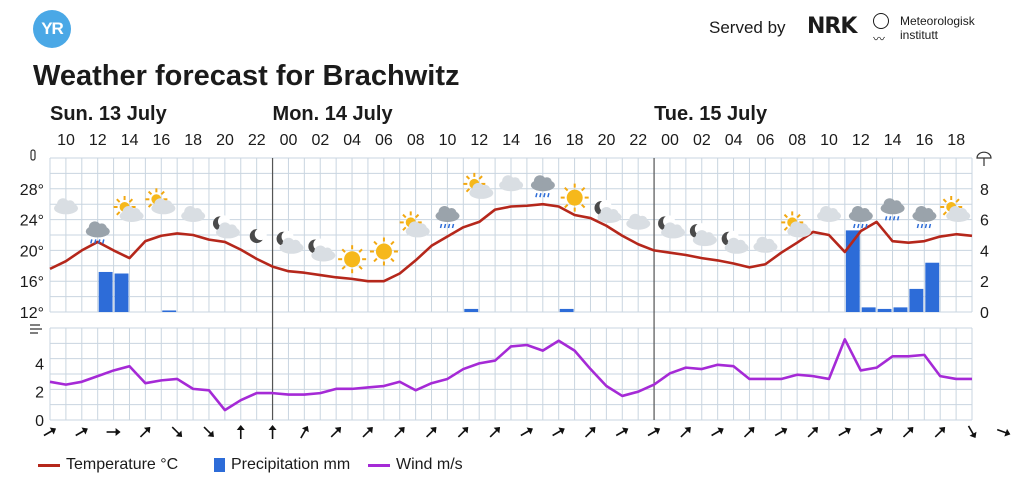 This screenshot has width=1024, height=495. Describe the element at coordinates (984, 282) in the screenshot. I see `precip-tick-label: 2` at that location.